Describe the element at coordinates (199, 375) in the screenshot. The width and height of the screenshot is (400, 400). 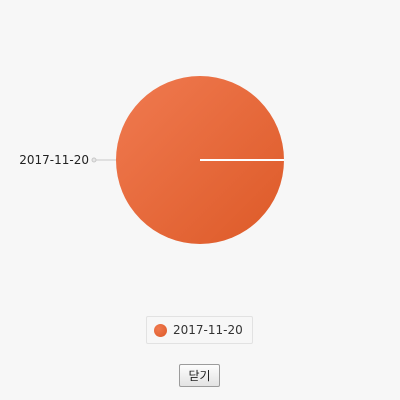
I see `close-button: 닫기` at that location.